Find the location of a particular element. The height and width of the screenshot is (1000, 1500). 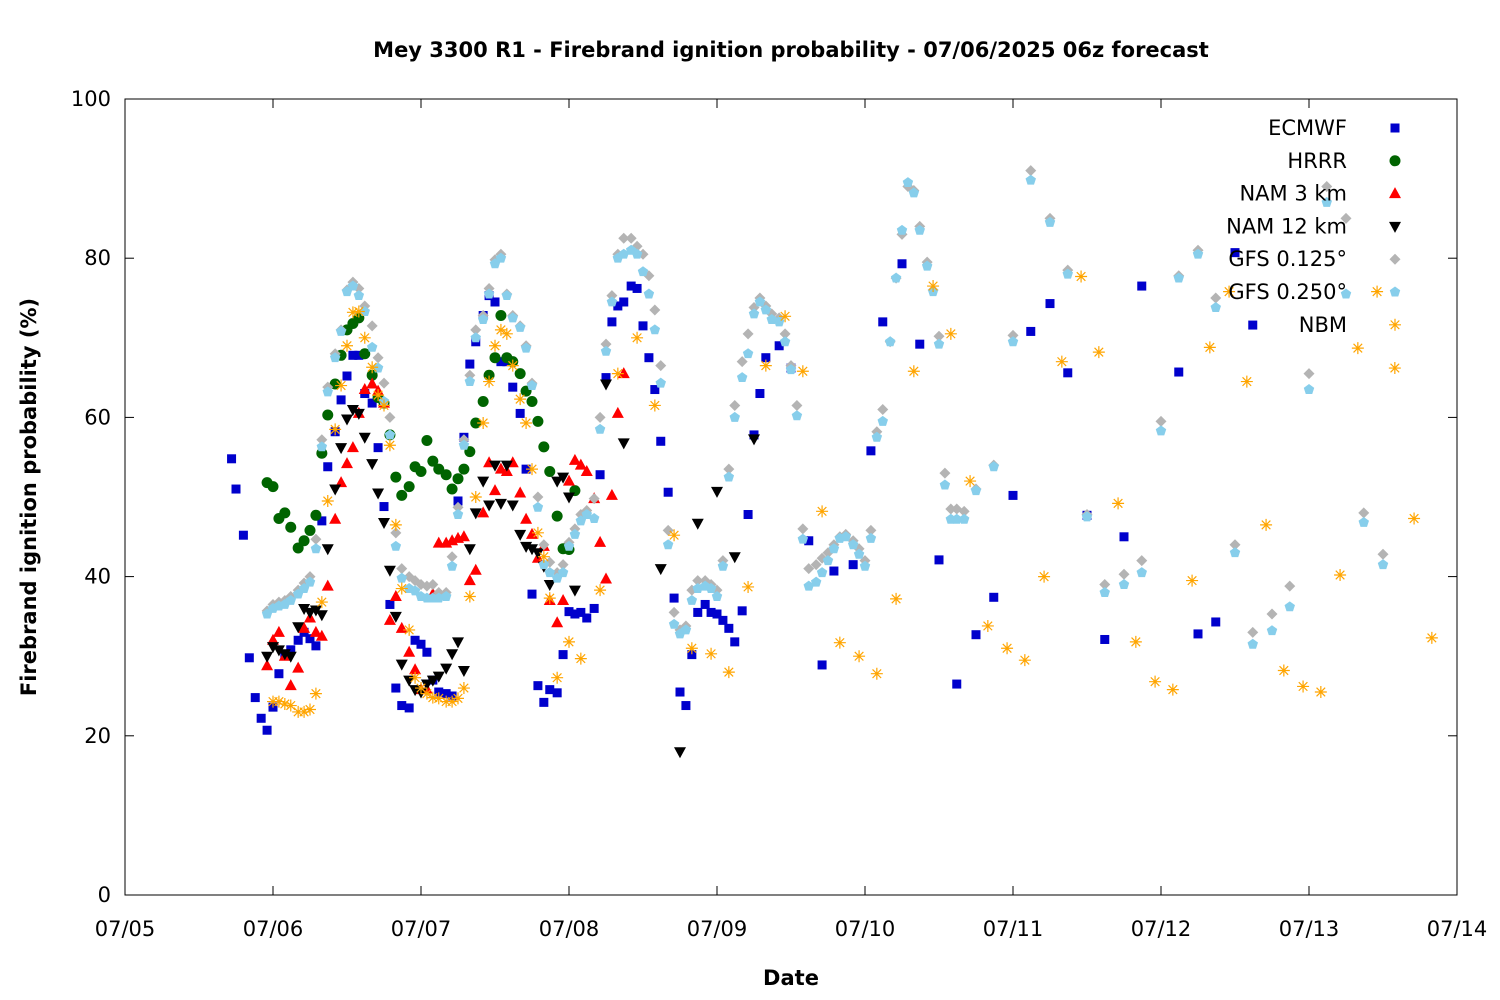

legend-label: HRRR is located at coordinates (1317, 161).